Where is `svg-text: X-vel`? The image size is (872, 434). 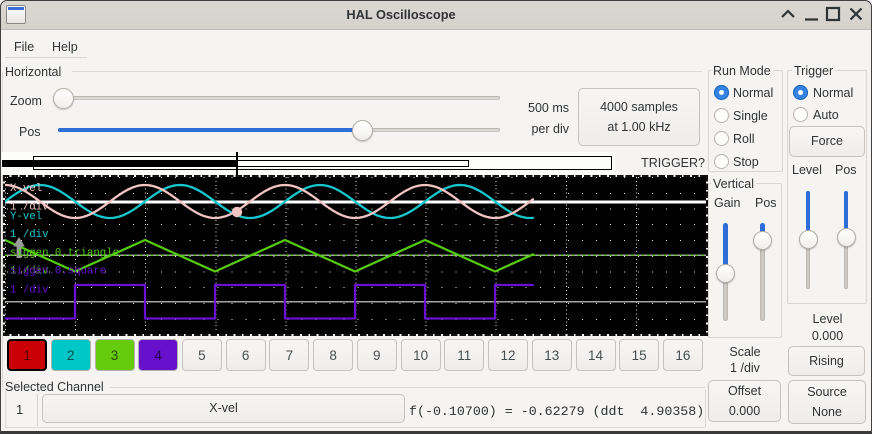
svg-text: X-vel is located at coordinates (26, 189).